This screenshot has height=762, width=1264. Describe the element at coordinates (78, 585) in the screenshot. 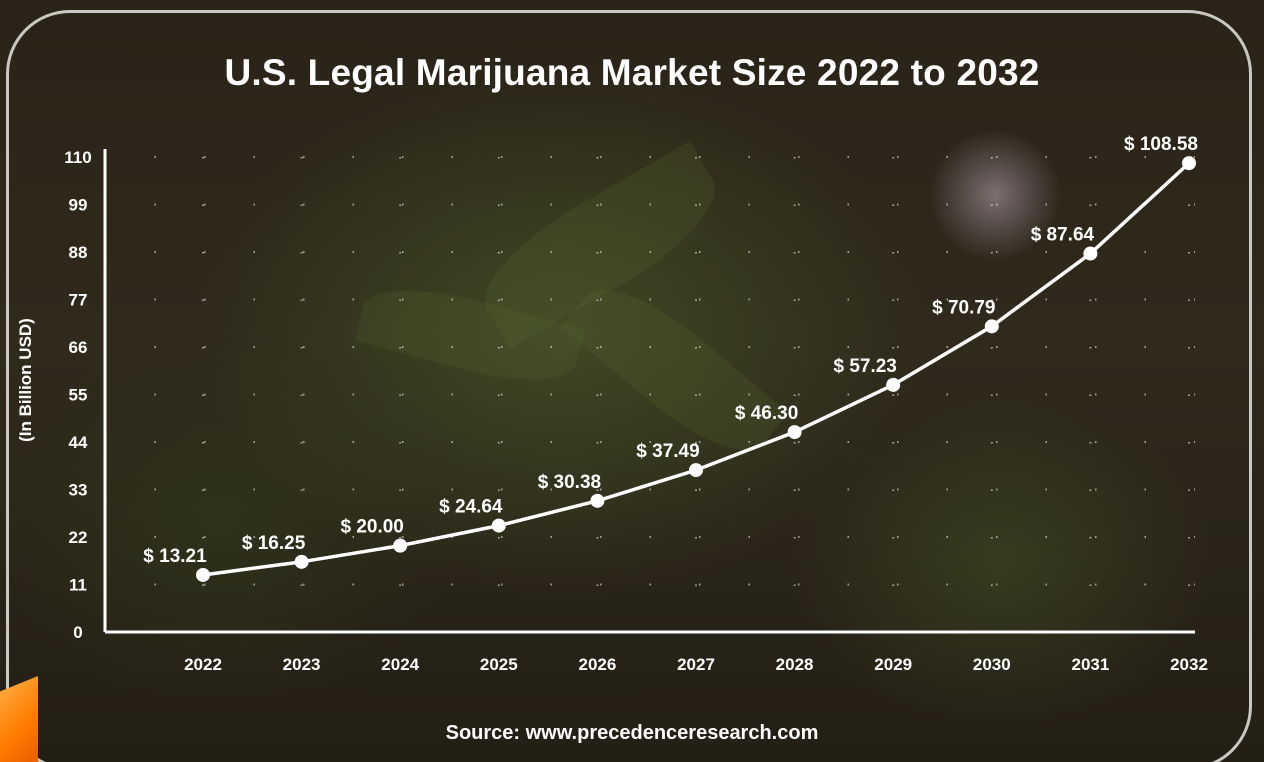

I see `y-tick-label: 11` at that location.